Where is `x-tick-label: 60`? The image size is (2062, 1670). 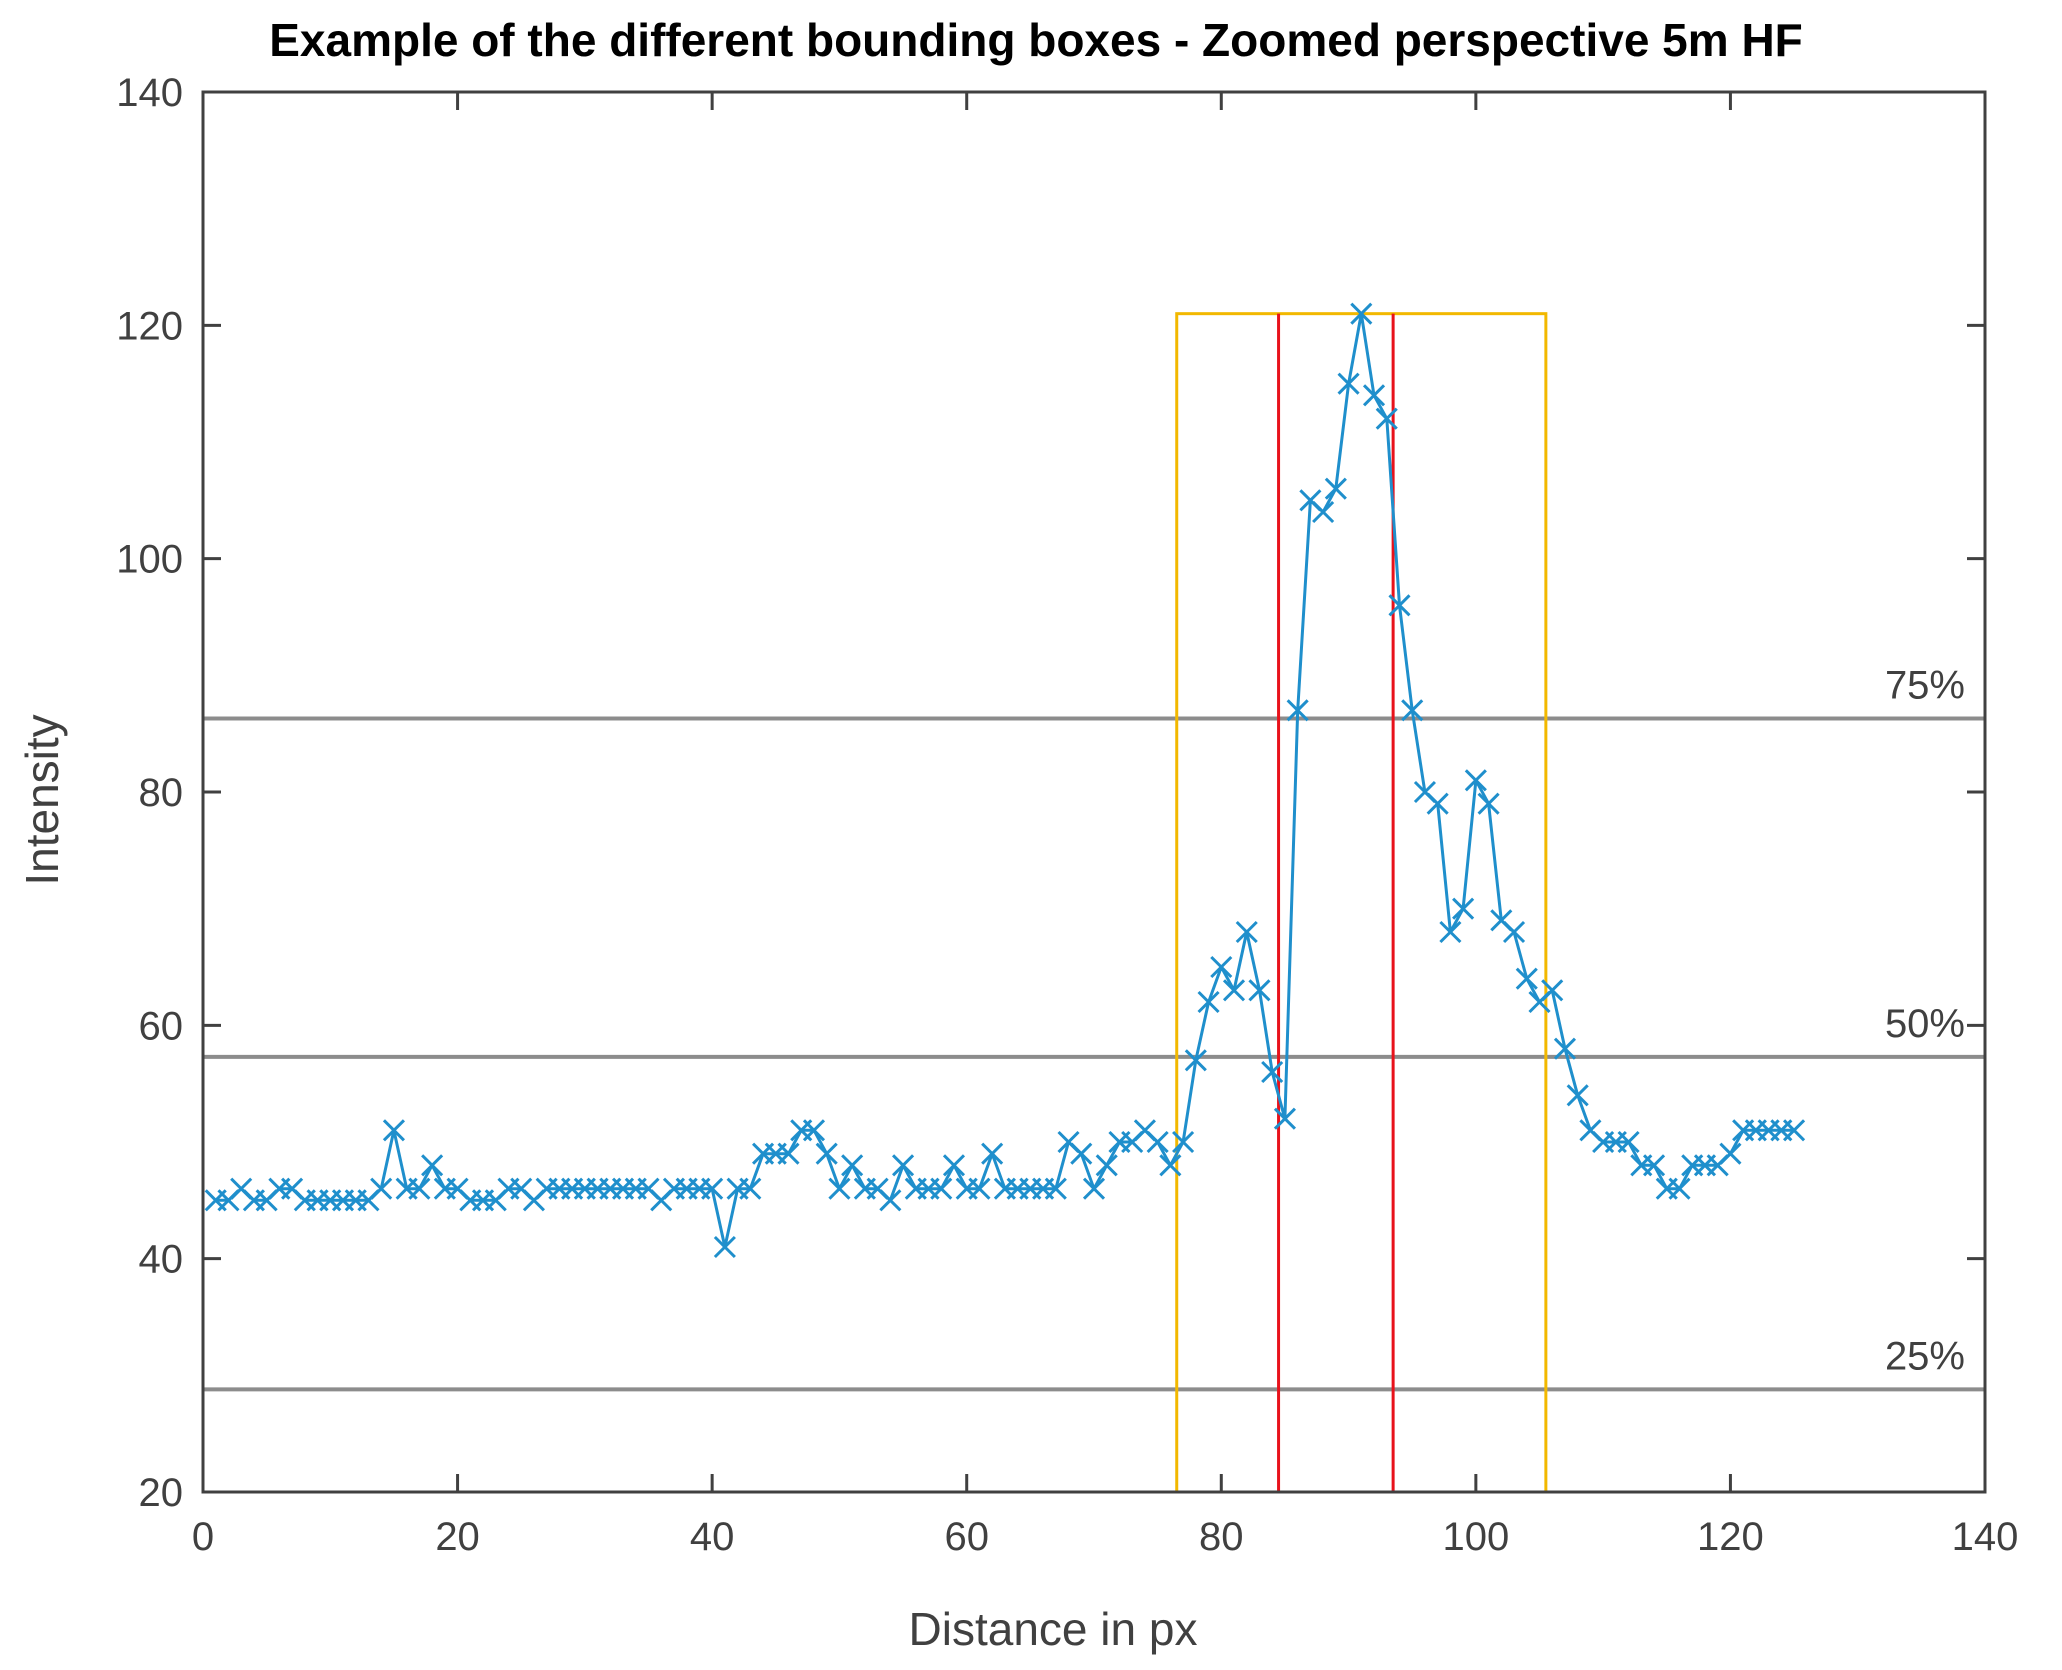
x-tick-label: 60 is located at coordinates (966, 1537).